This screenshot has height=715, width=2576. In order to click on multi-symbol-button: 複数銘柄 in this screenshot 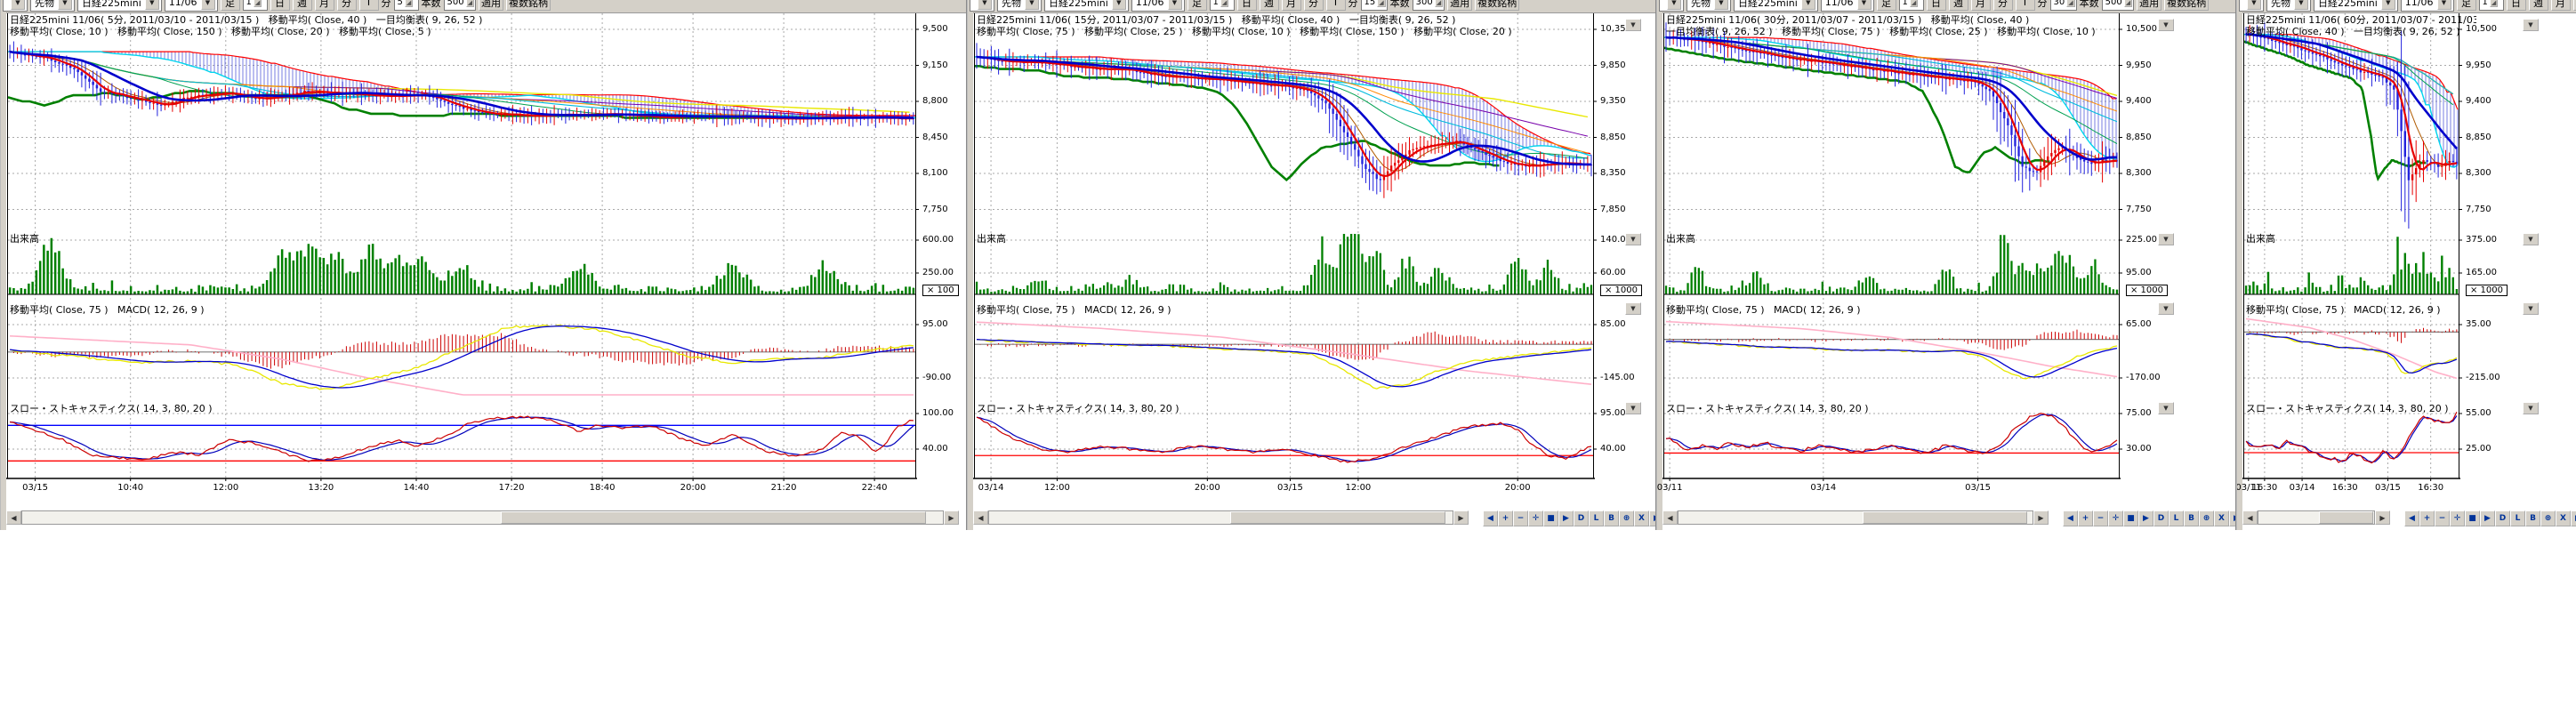, I will do `click(1497, 5)`.